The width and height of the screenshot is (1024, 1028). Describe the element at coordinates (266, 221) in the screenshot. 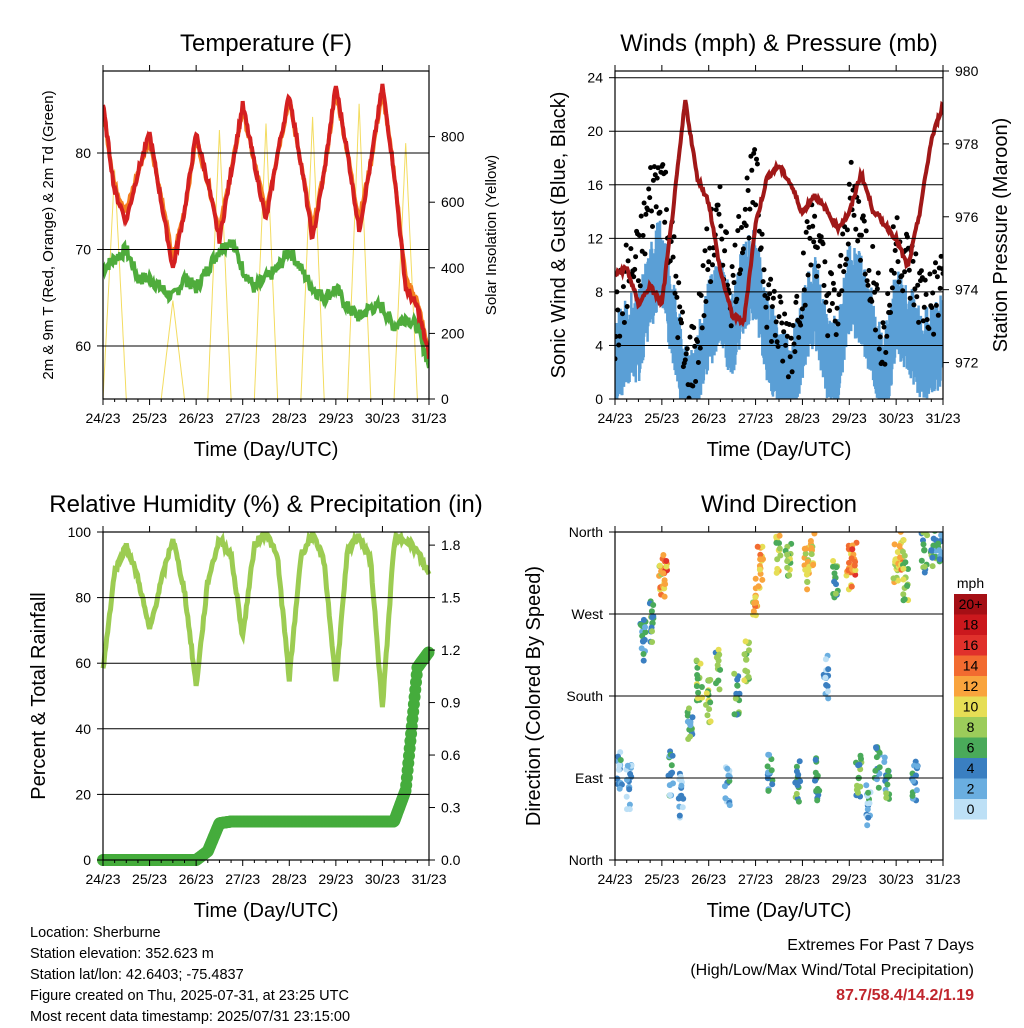

I see `series-2m-temperature` at that location.